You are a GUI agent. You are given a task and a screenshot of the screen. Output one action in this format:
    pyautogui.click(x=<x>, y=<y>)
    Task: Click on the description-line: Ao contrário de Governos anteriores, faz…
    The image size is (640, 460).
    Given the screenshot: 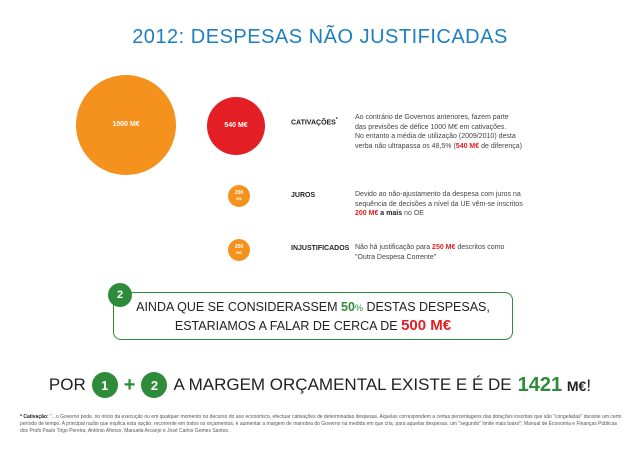 What is the action you would take?
    pyautogui.click(x=432, y=117)
    